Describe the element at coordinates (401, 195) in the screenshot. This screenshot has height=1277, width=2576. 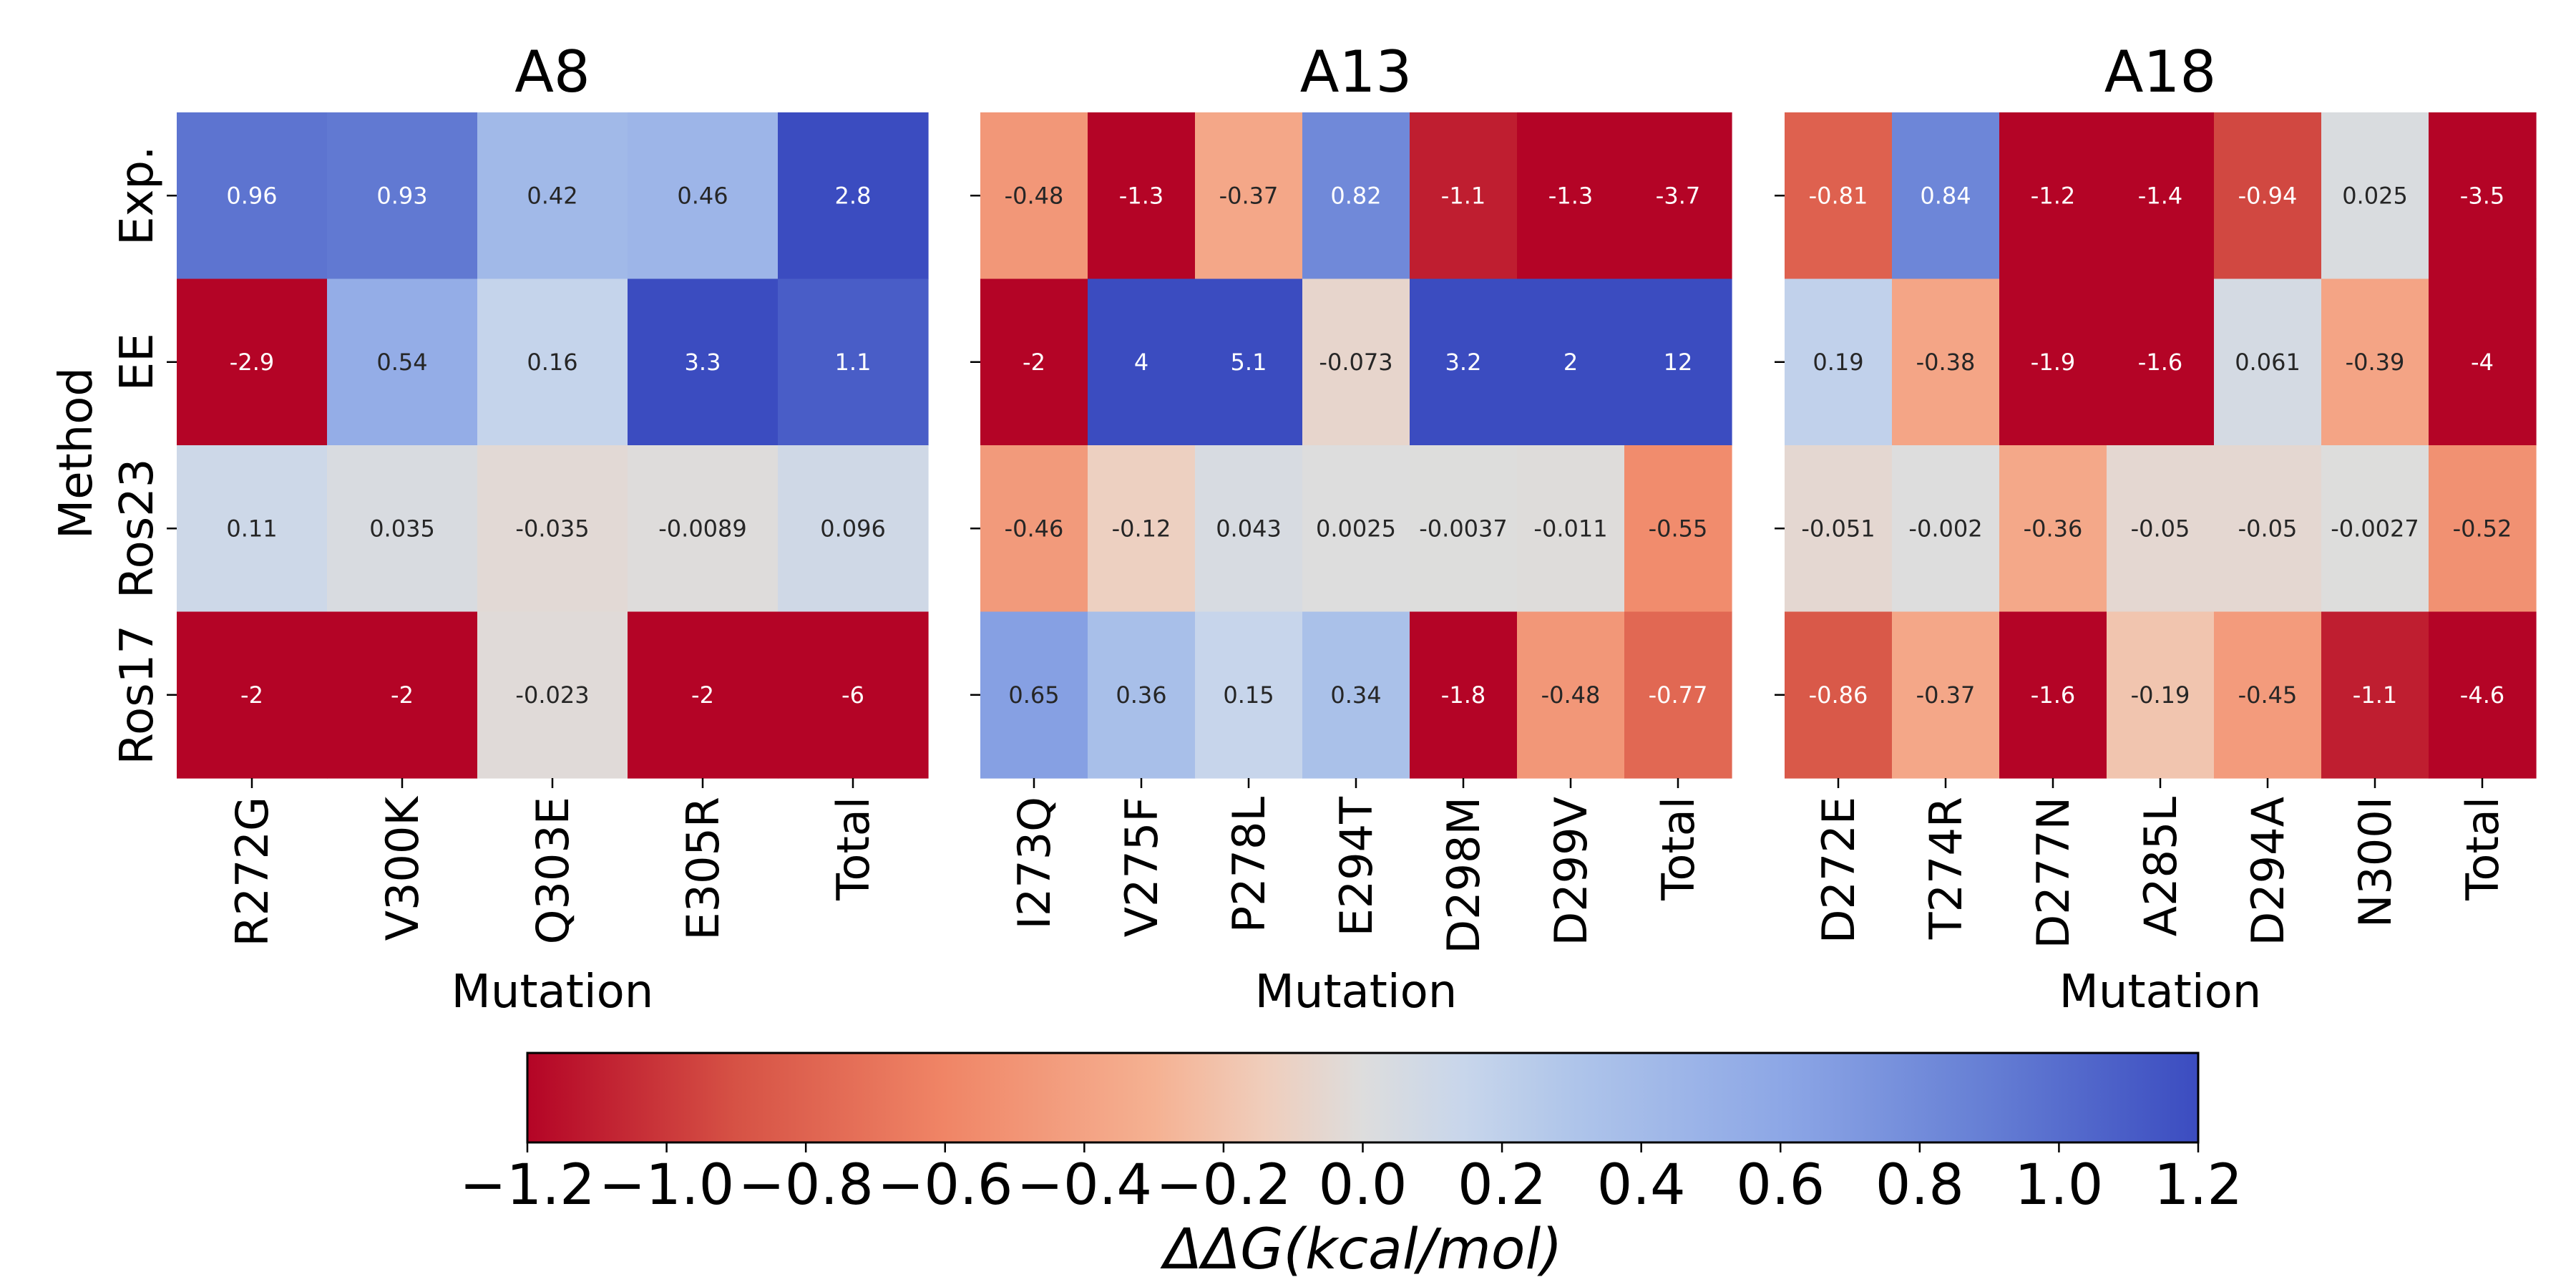
I see `cell-value-label: 0.93` at that location.